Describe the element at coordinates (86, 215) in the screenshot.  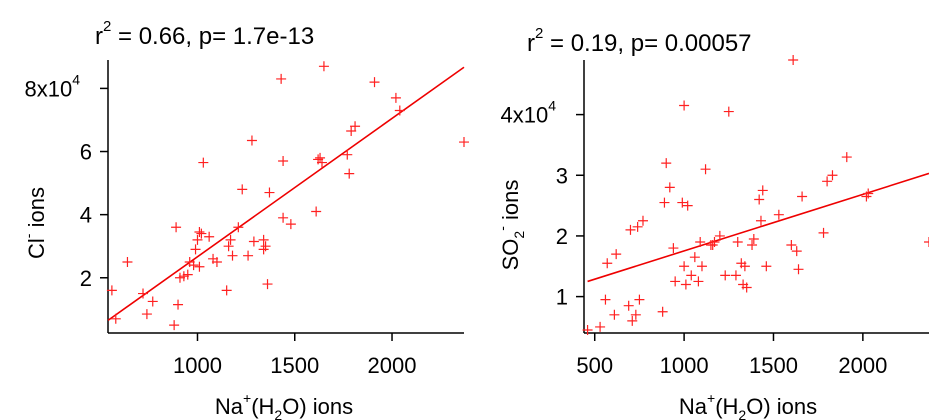
I see `y-tick-label: 4` at that location.